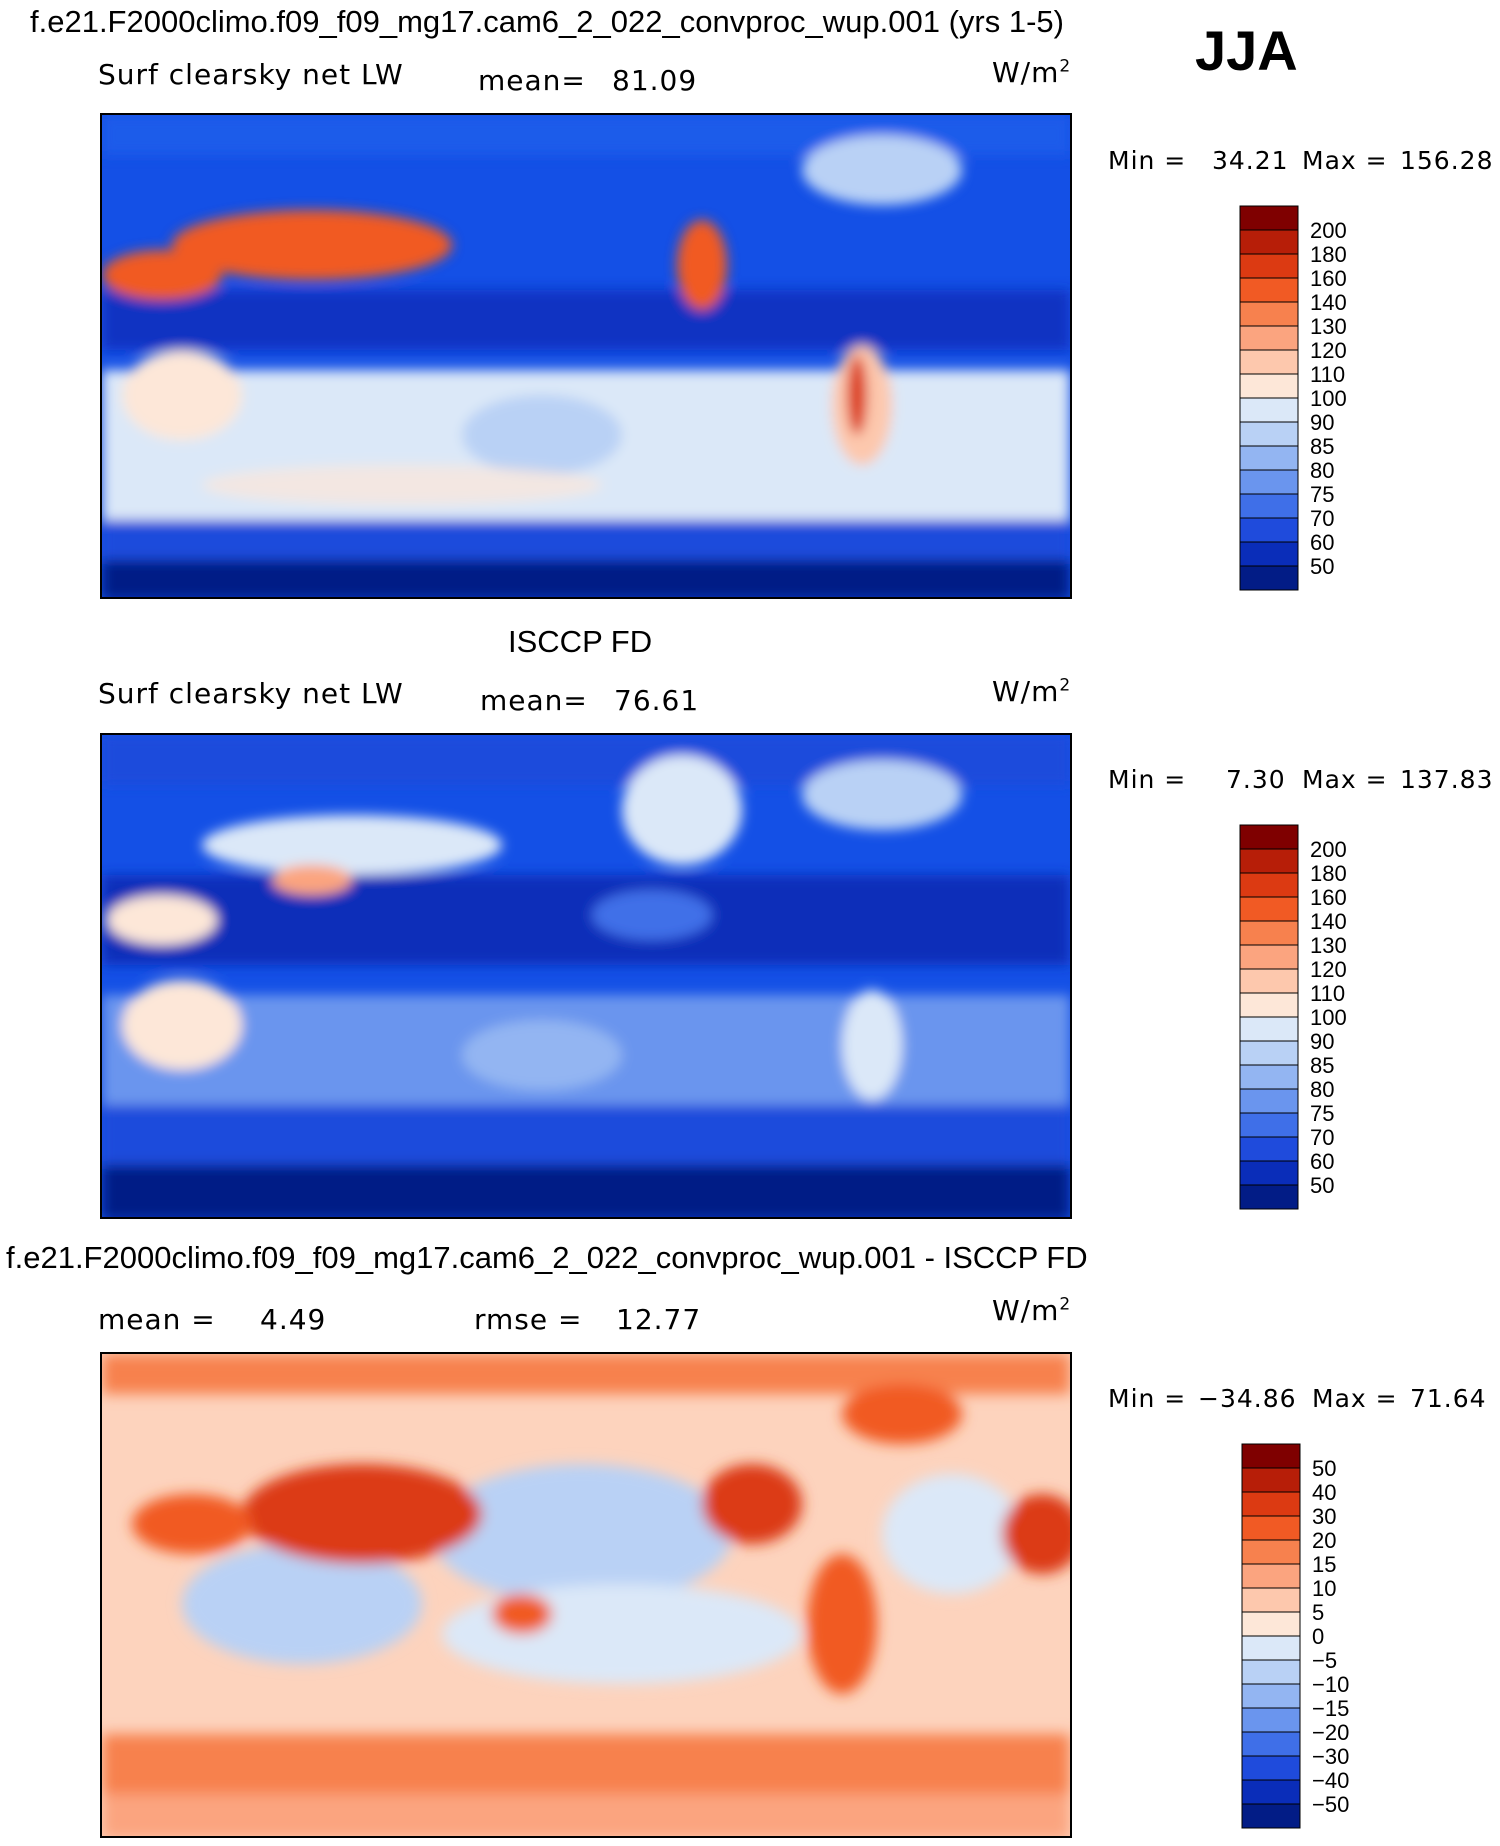 The image size is (1500, 1846). I want to click on panel1-mean-label: mean=, so click(532, 80).